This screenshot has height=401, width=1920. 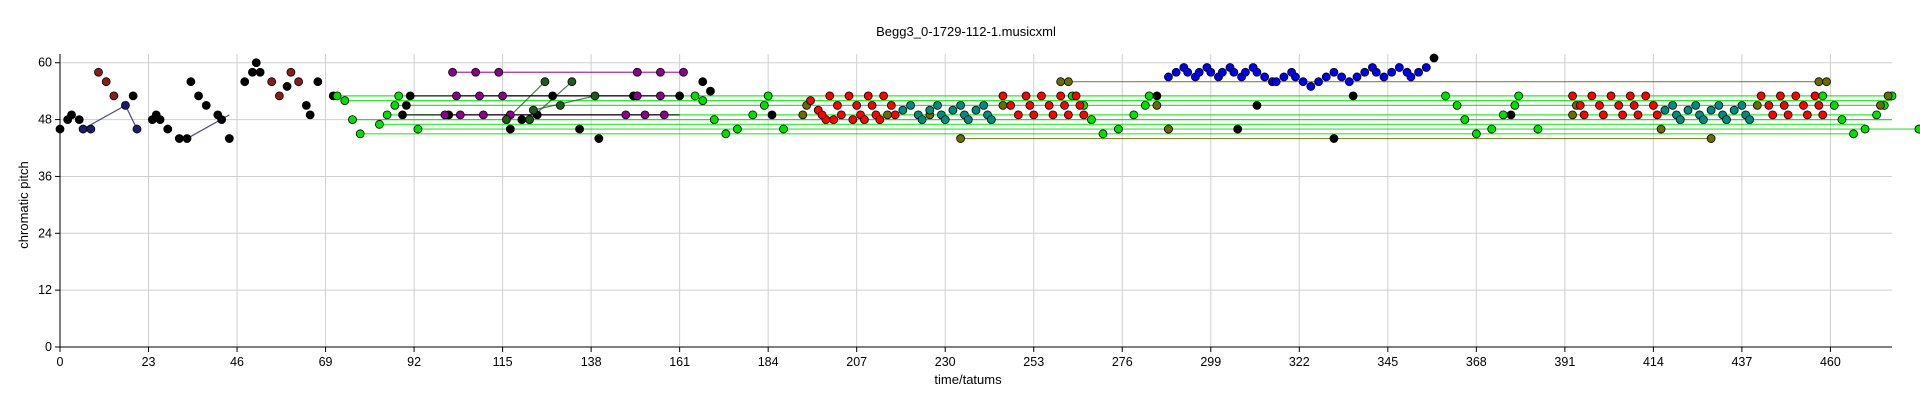 What do you see at coordinates (564, 103) in the screenshot?
I see `series-line-darkgreen` at bounding box center [564, 103].